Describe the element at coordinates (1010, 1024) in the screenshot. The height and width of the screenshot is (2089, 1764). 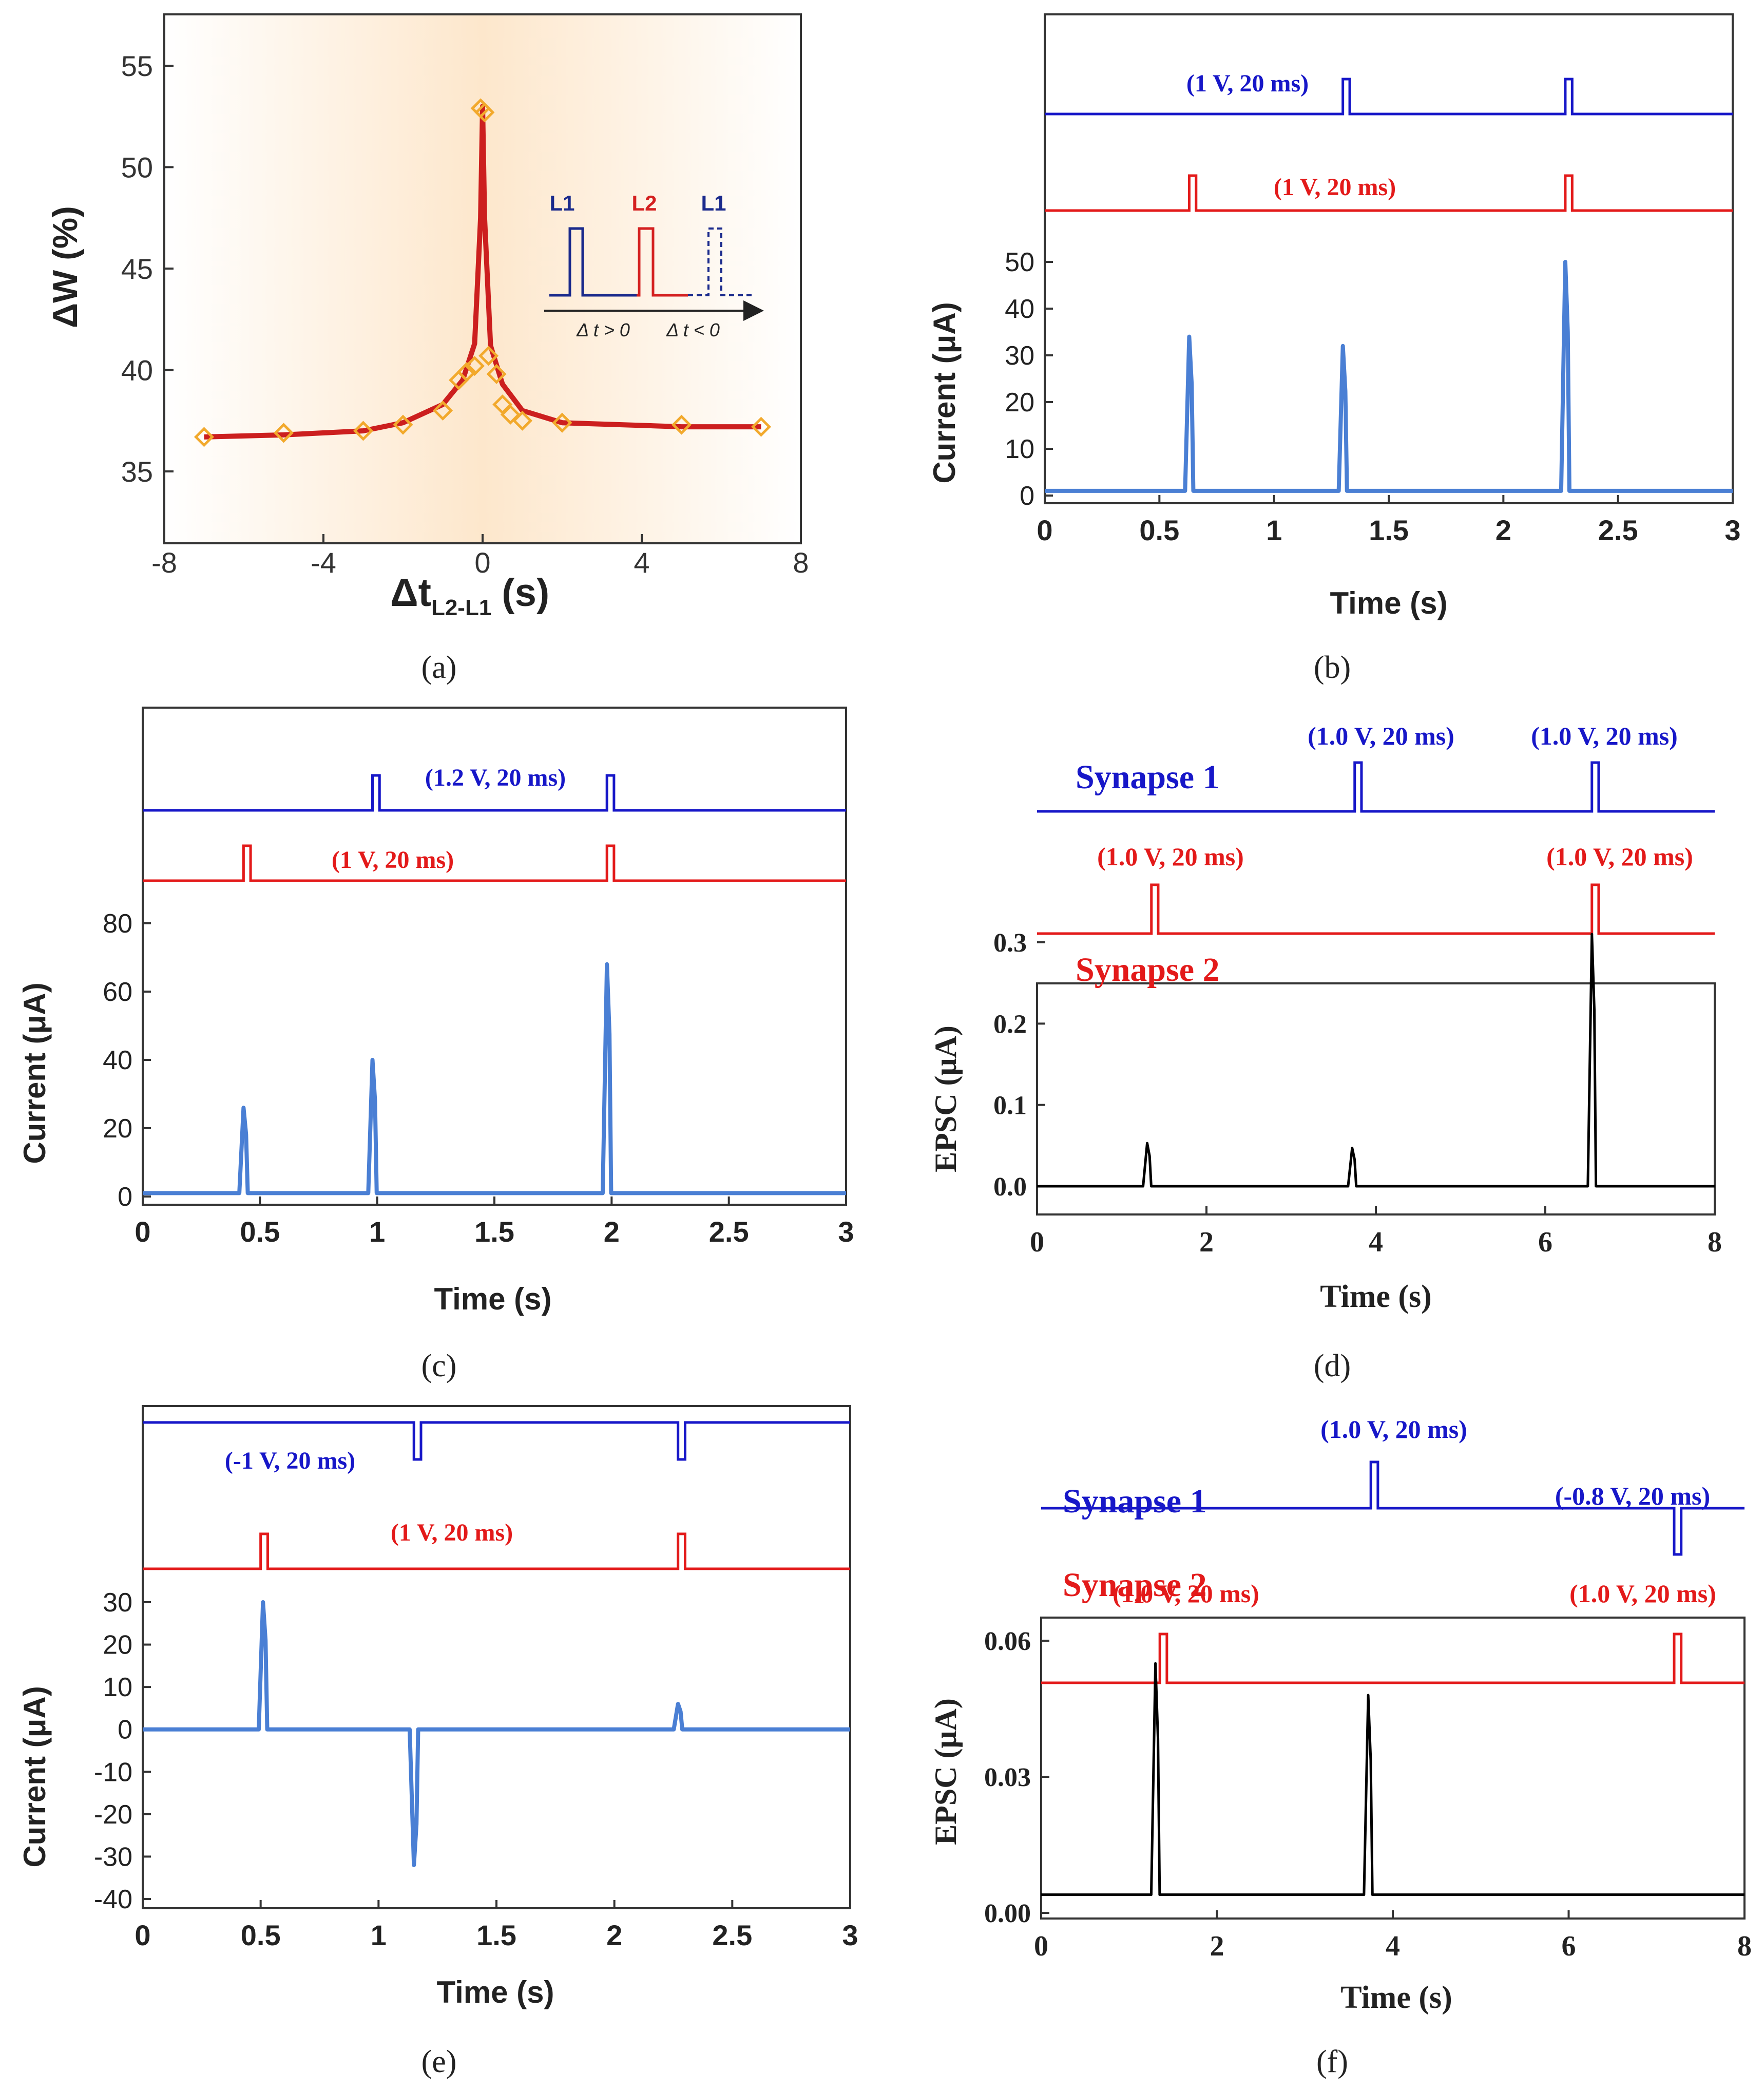
I see `y-tick-label: 0.2` at that location.